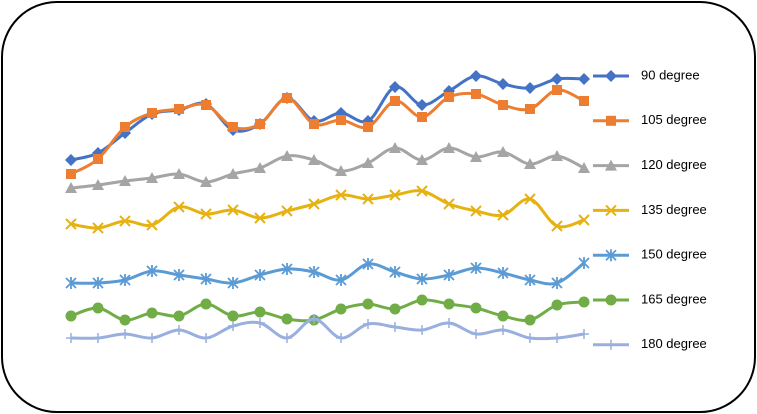  I want to click on legend-label: 90 degree, so click(670, 74).